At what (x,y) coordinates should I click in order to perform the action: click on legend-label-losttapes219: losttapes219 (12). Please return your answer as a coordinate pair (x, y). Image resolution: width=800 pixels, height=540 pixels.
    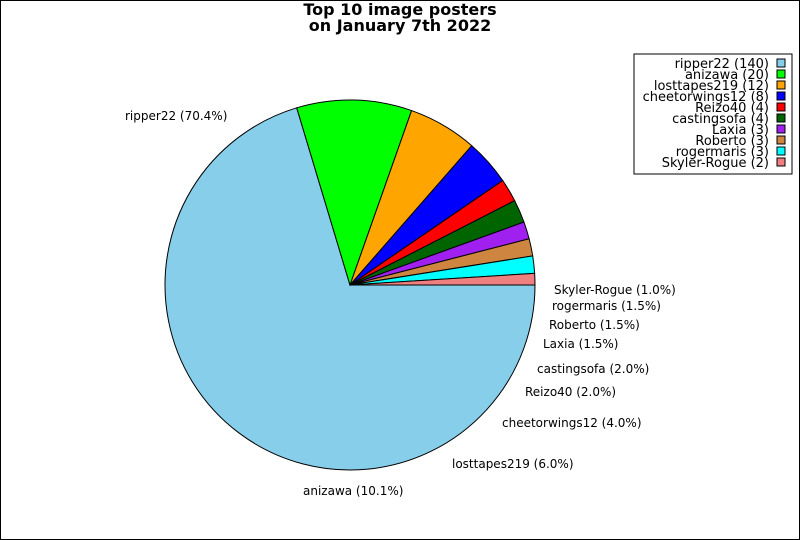
    Looking at the image, I should click on (711, 86).